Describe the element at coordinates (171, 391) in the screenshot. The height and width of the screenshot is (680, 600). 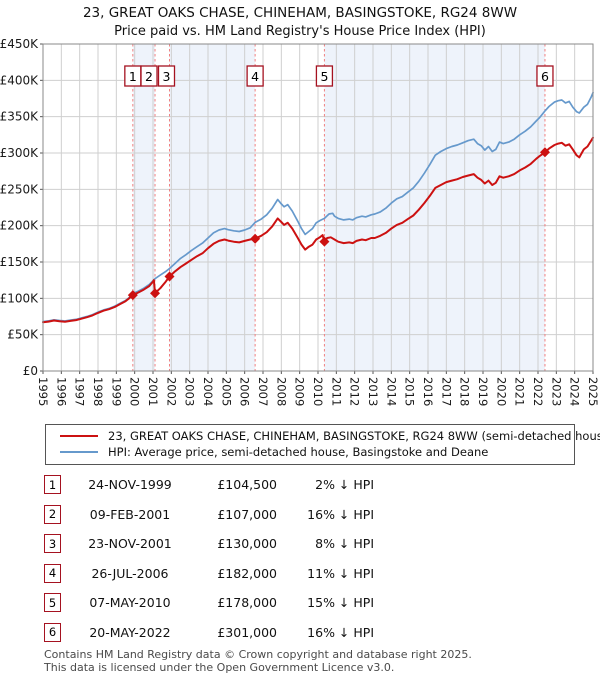
I see `x-axis-tick-label: 2002` at that location.